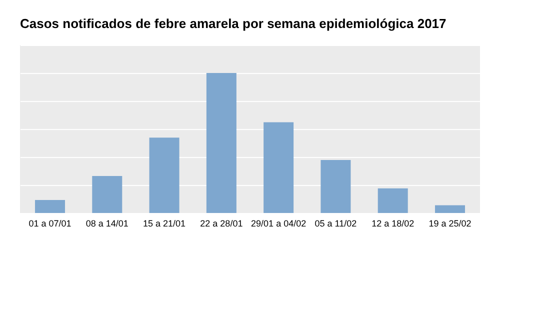 The height and width of the screenshot is (327, 551). I want to click on x-tick-label: 19 a 25/02, so click(450, 223).